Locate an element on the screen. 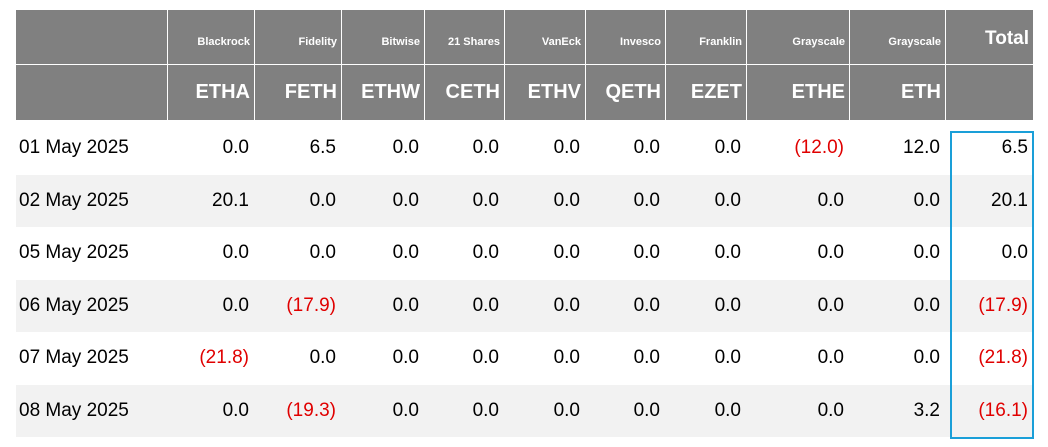 The width and height of the screenshot is (1048, 447). total-value: (16.1) is located at coordinates (1003, 410).